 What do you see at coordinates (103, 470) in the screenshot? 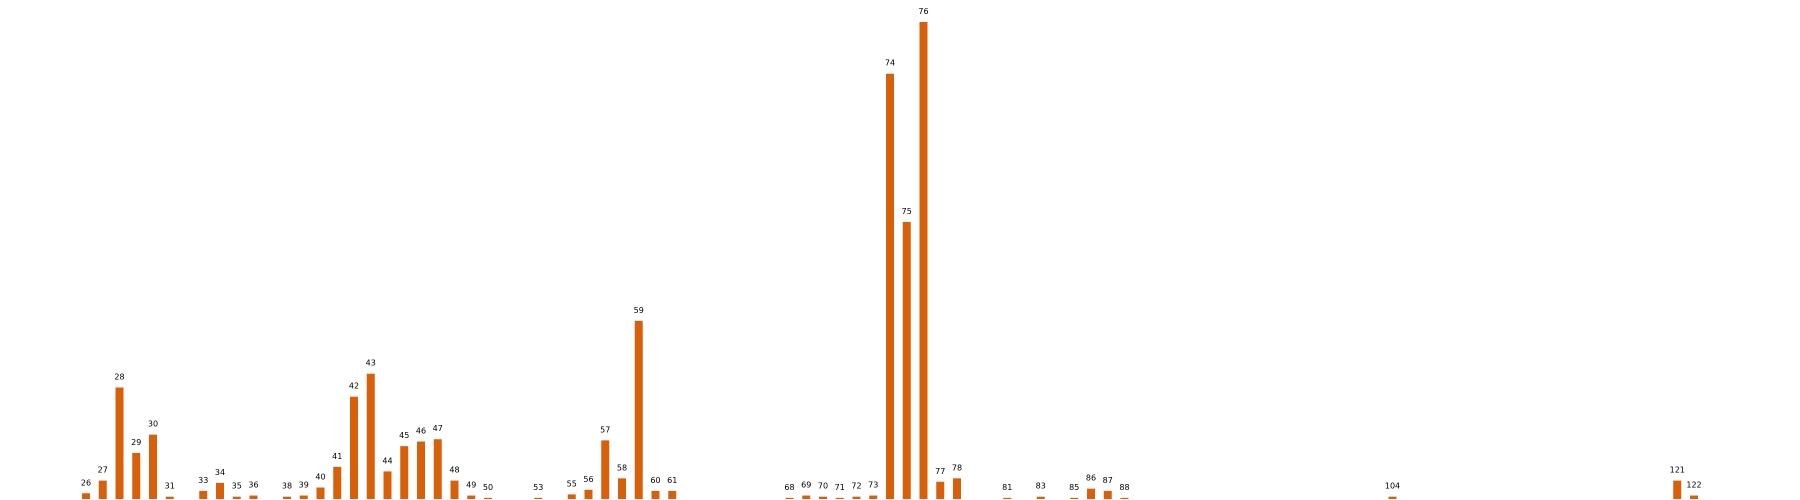
I see `bar-label-27: 27` at bounding box center [103, 470].